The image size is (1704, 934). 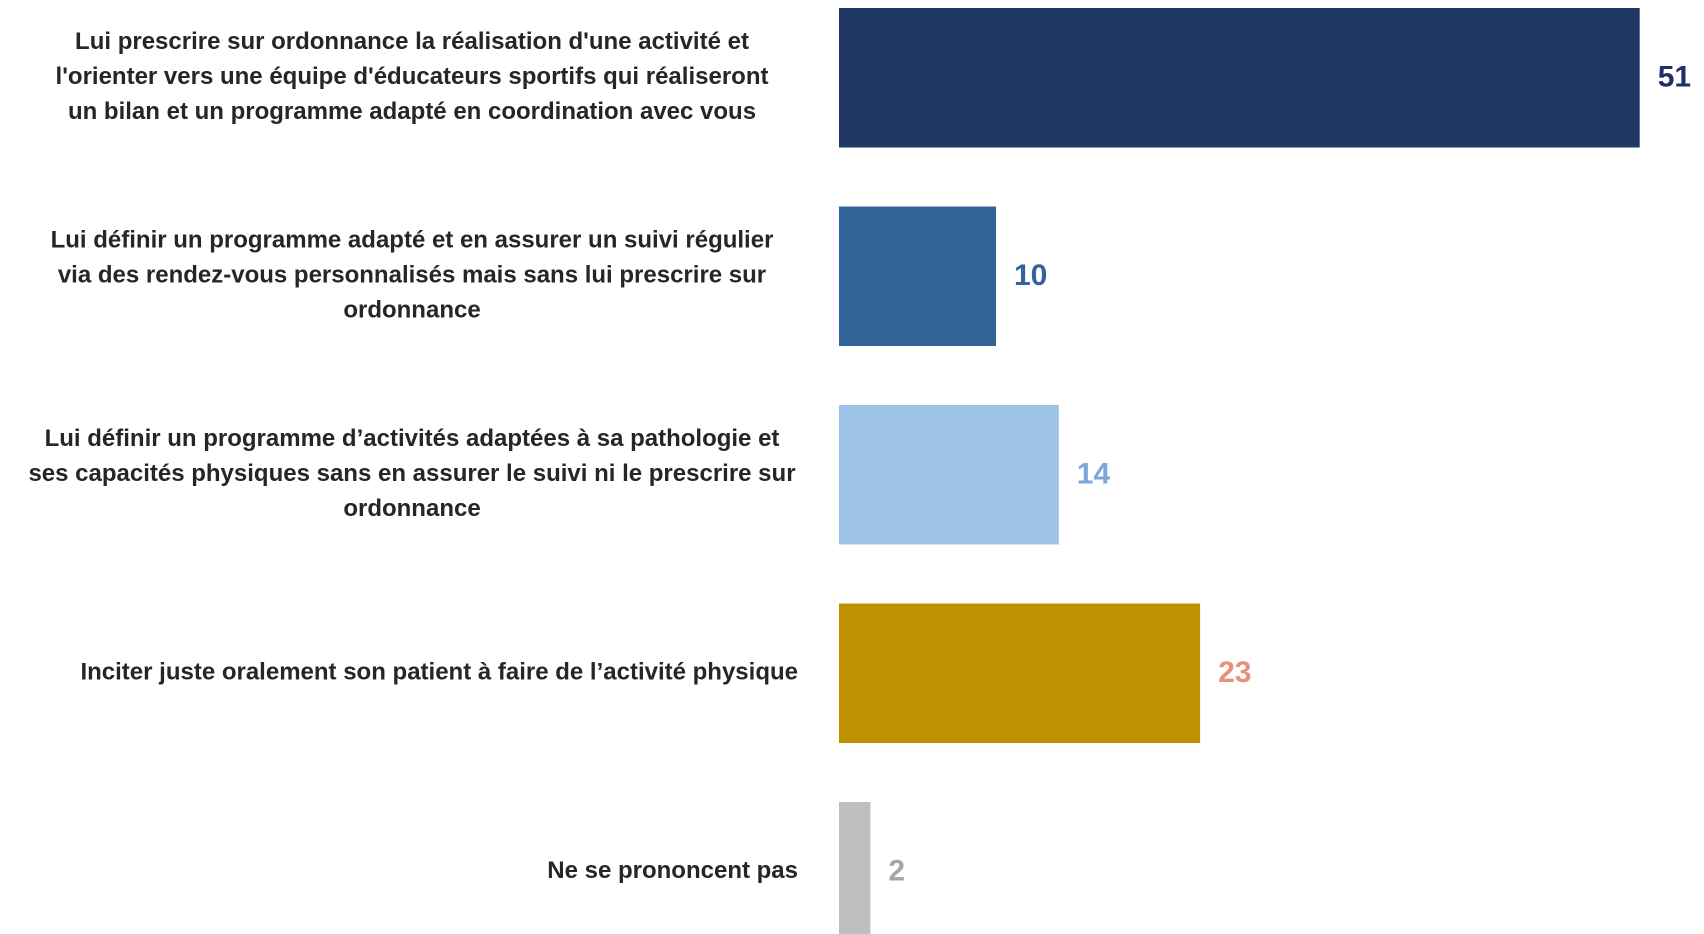 What do you see at coordinates (672, 870) in the screenshot?
I see `category-label: Ne se prononcent pas` at bounding box center [672, 870].